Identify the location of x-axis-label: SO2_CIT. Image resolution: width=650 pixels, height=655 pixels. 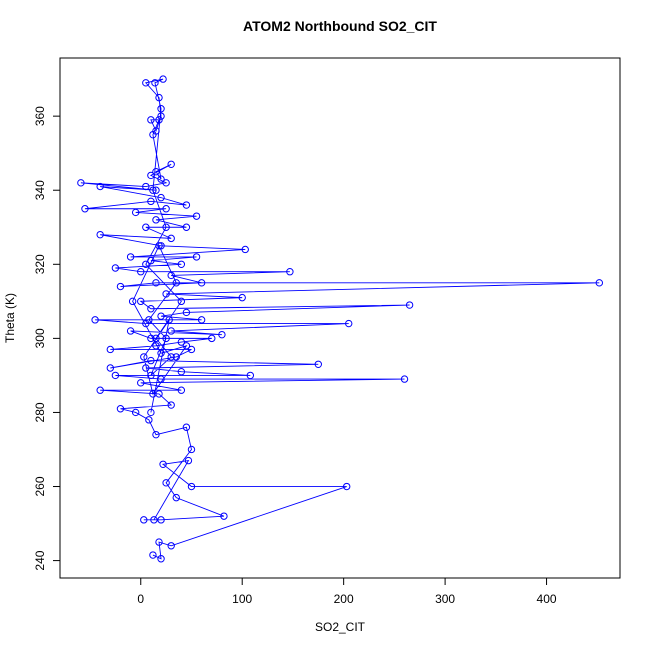
(340, 627).